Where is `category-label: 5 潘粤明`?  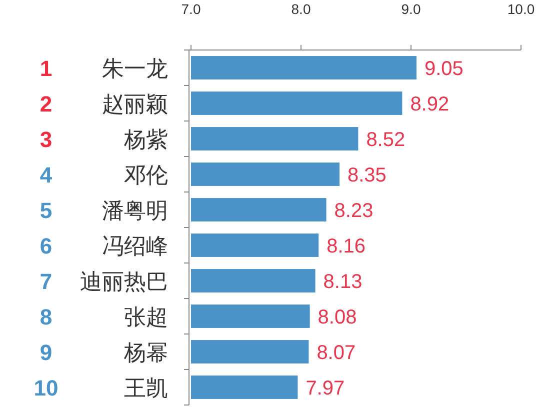 category-label: 5 潘粤明 is located at coordinates (104, 210).